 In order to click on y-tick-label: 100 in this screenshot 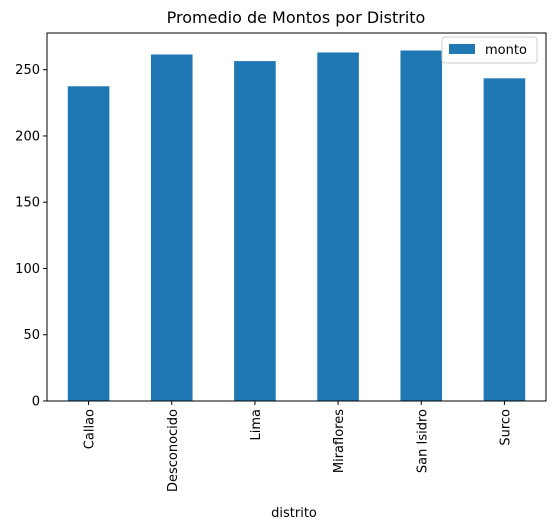, I will do `click(27, 269)`.